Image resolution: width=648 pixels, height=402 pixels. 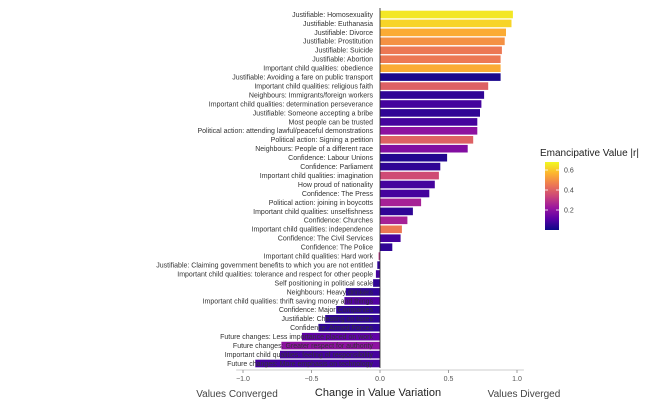 What do you see at coordinates (237, 394) in the screenshot?
I see `annotation-values-converged: Values Converged` at bounding box center [237, 394].